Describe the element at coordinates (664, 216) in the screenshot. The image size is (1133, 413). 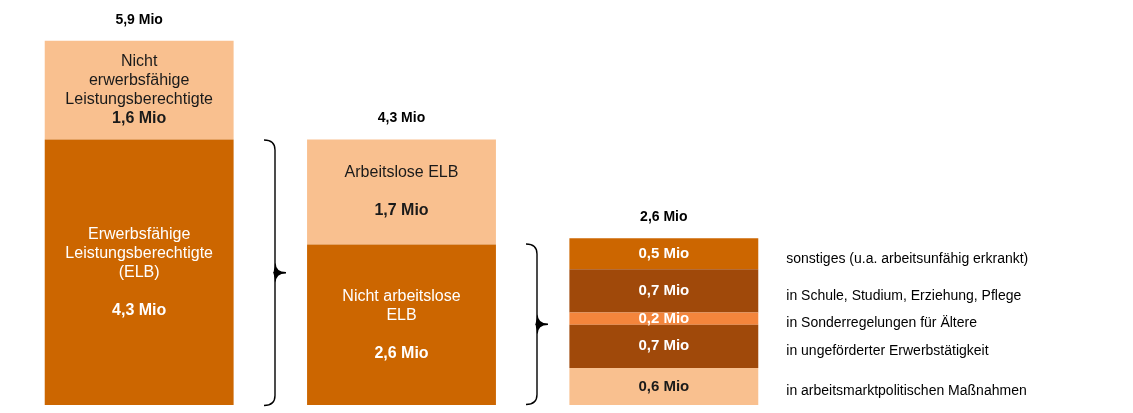
I see `total-label: 2,6 Mio` at that location.